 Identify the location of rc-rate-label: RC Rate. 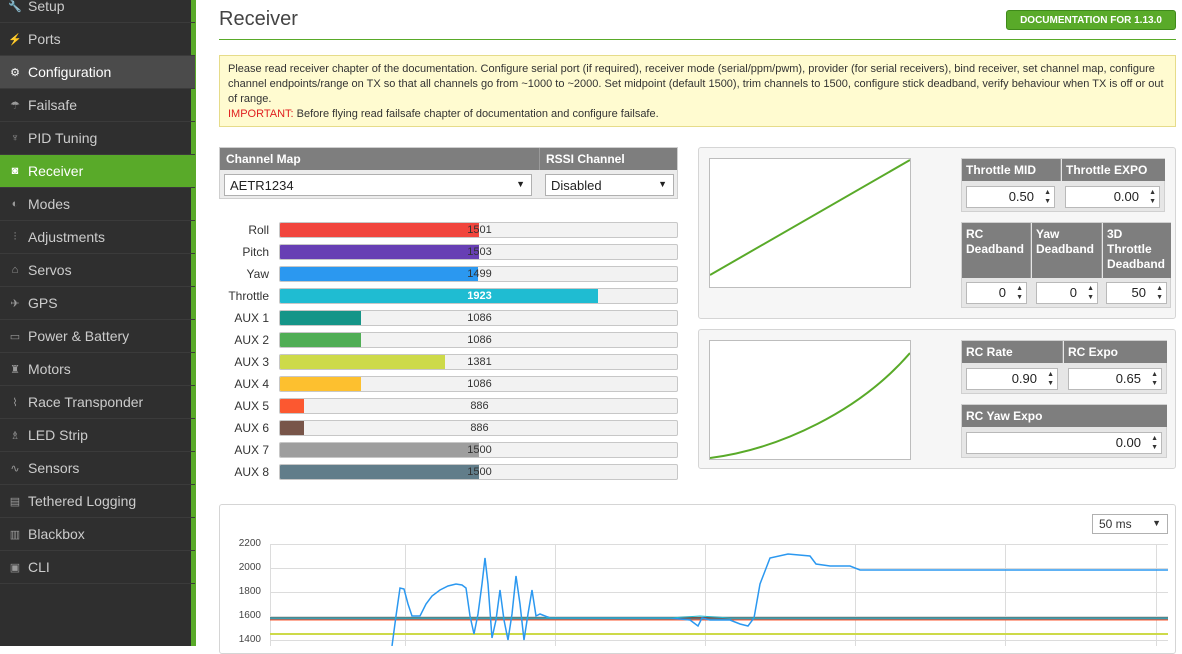
(1012, 352).